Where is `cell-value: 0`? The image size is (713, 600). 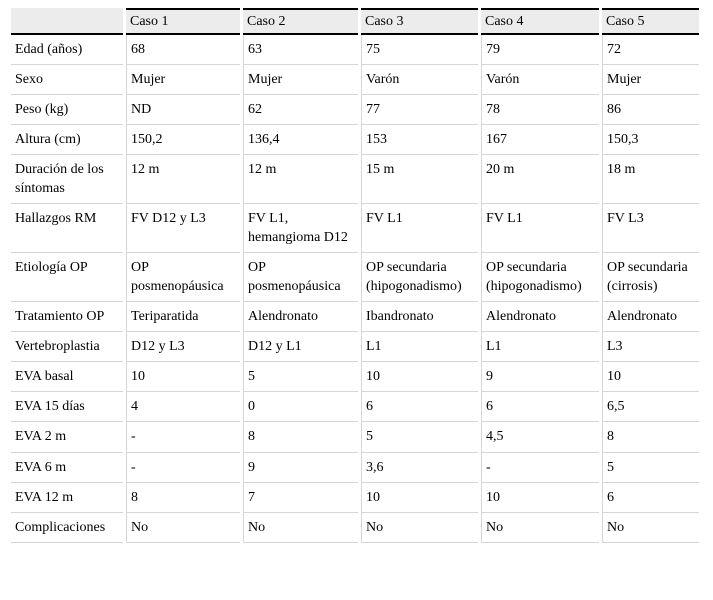
cell-value: 0 is located at coordinates (300, 407).